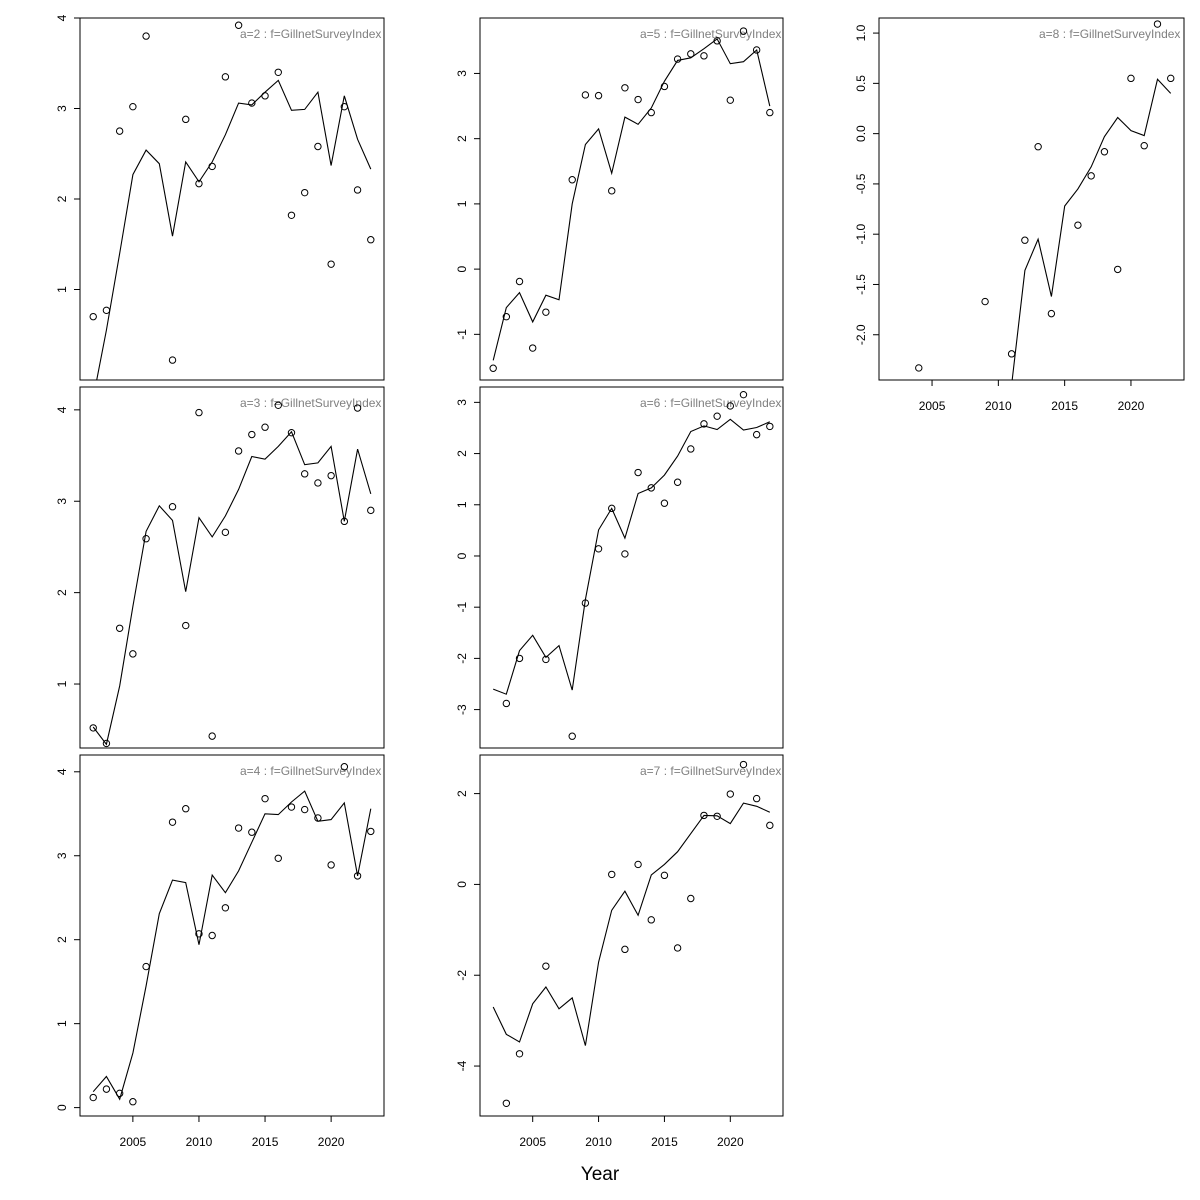  I want to click on panel-title: a=7 : f=GillnetSurveyIndex, so click(710, 771).